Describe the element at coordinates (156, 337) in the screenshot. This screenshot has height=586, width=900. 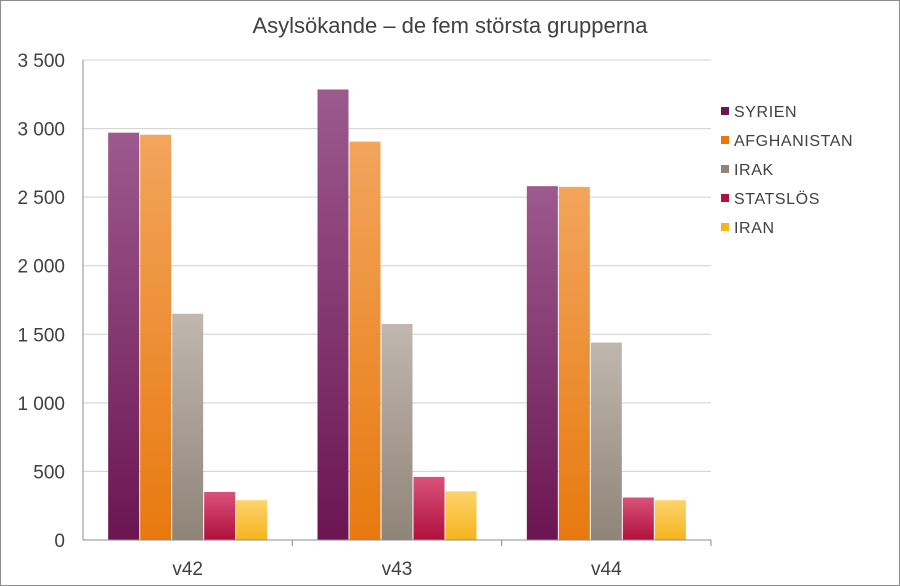
I see `bar-afghanistan-v42` at that location.